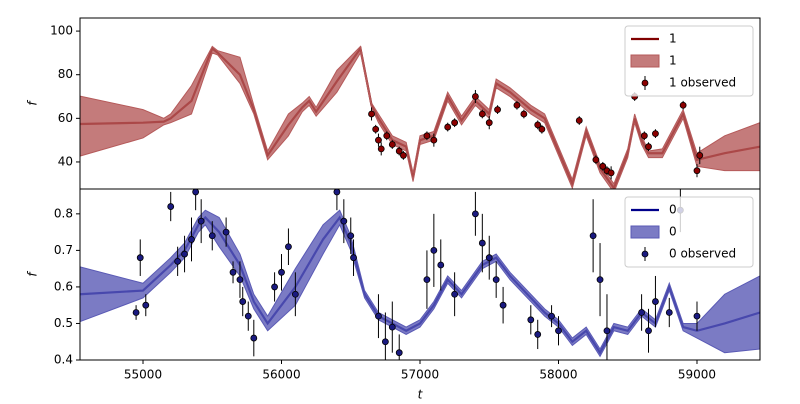 Image resolution: width=800 pixels, height=404 pixels. I want to click on legend-label: 0 observed, so click(702, 254).